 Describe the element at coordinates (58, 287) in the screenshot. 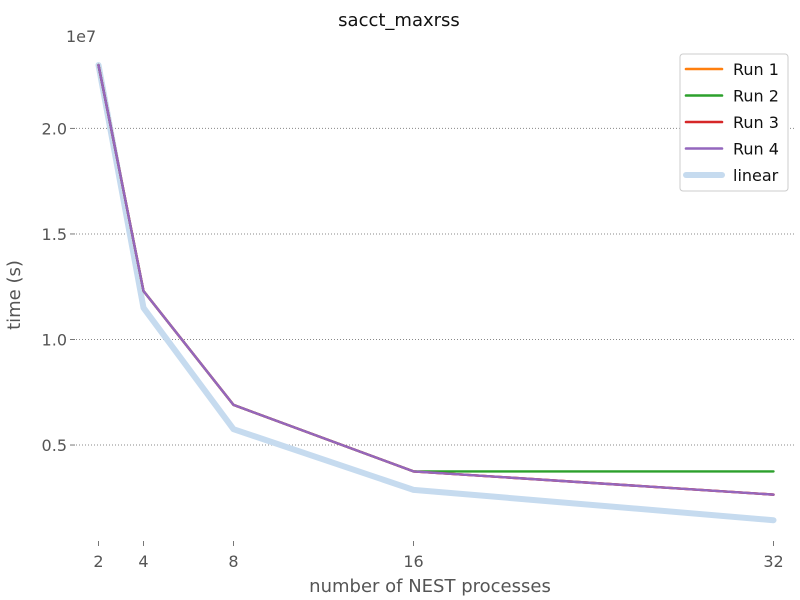

I see `y-axis-ticks: 0.5 1.0 1.5 2.0` at that location.